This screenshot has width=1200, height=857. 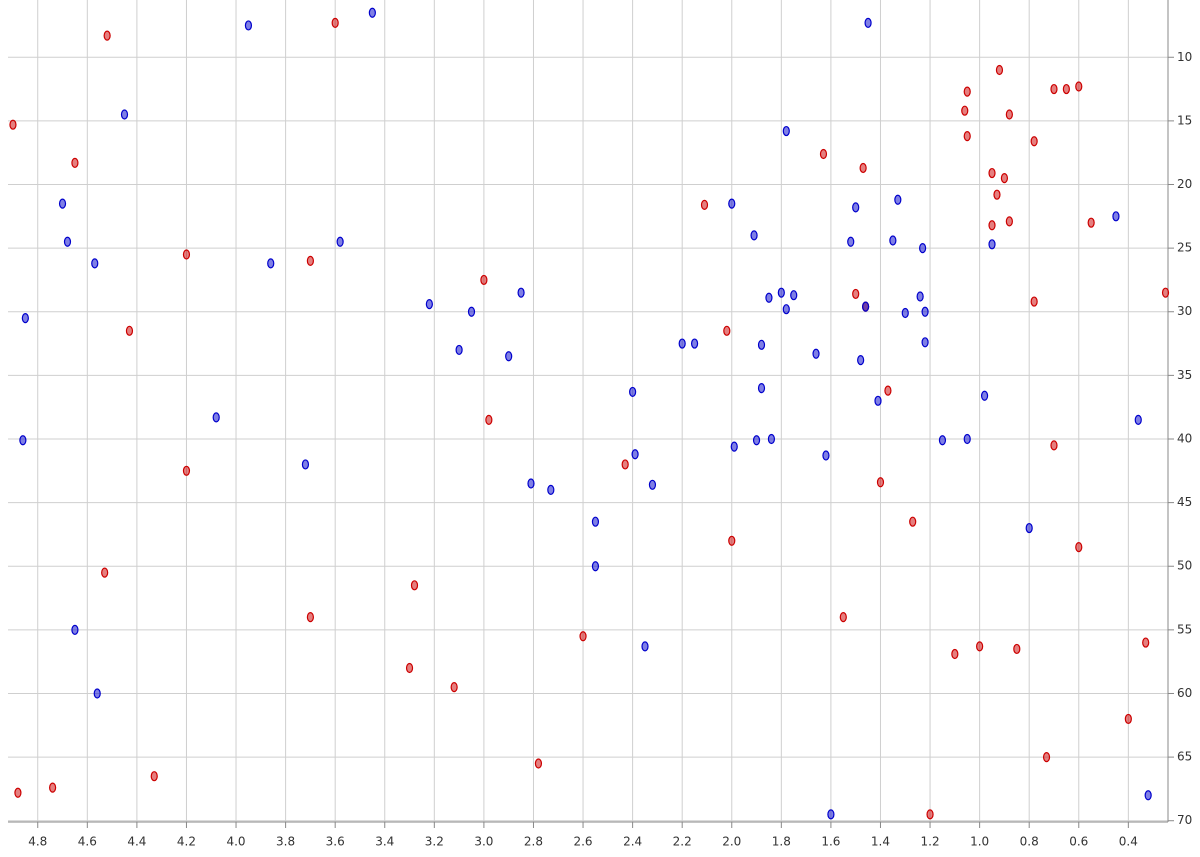 What do you see at coordinates (87, 842) in the screenshot?
I see `x-tick-label: 4.6` at bounding box center [87, 842].